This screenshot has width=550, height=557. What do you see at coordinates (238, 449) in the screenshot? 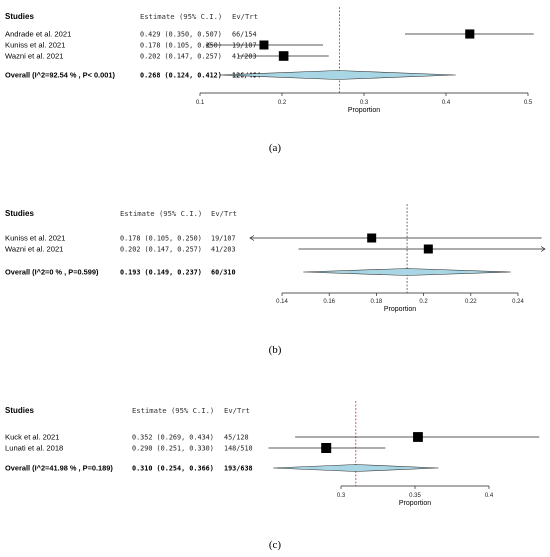
I see `study-events: 148/510` at bounding box center [238, 449].